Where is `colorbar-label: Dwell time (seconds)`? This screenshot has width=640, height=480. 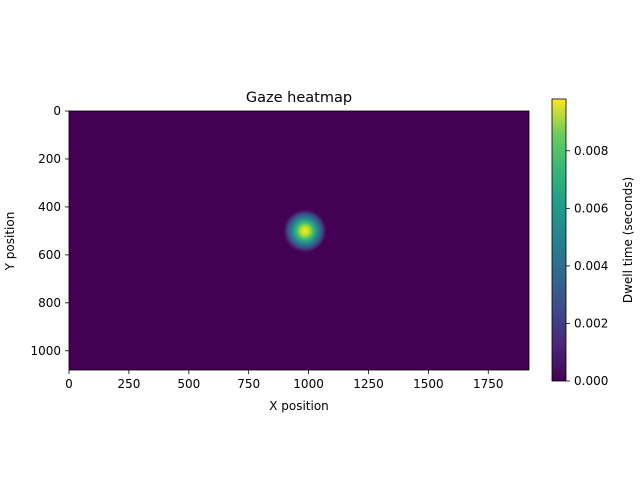
colorbar-label: Dwell time (seconds) is located at coordinates (628, 240).